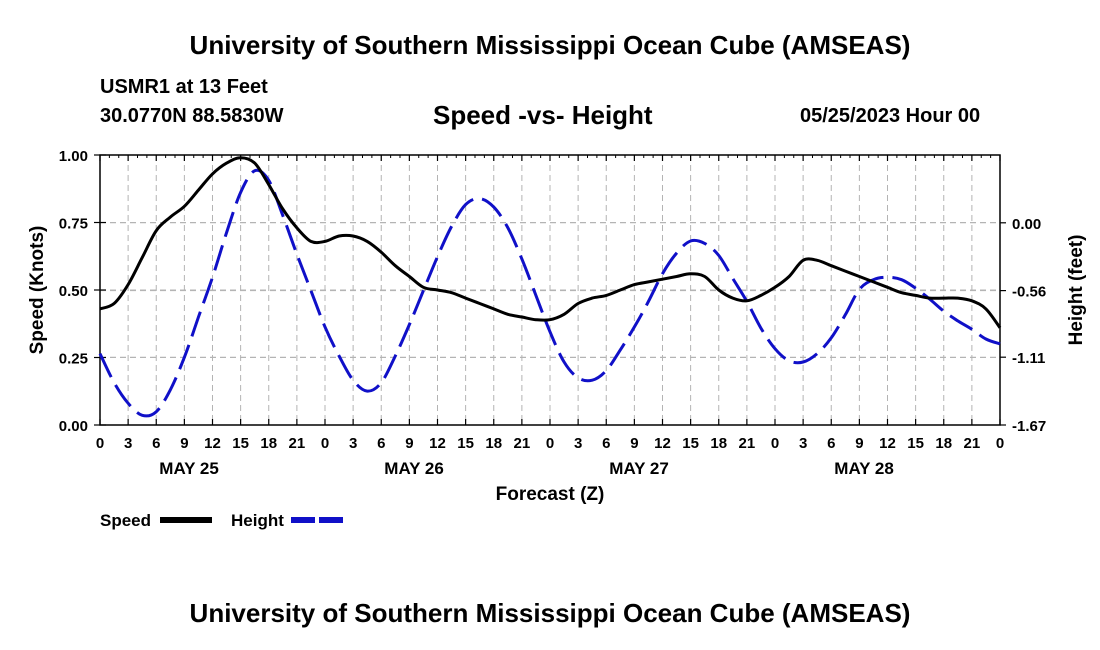 The height and width of the screenshot is (650, 1100). I want to click on day-label: MAY 27, so click(639, 468).